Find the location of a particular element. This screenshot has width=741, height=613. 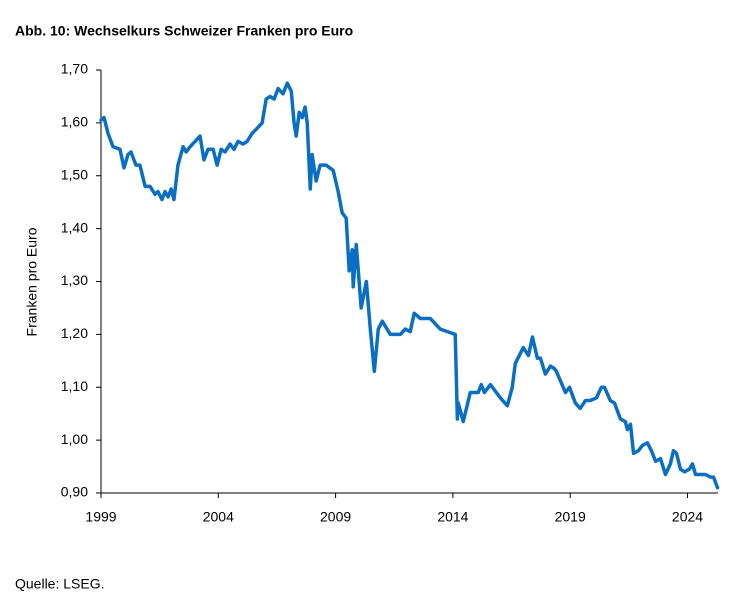

x-tick-label: 2009 is located at coordinates (335, 517).